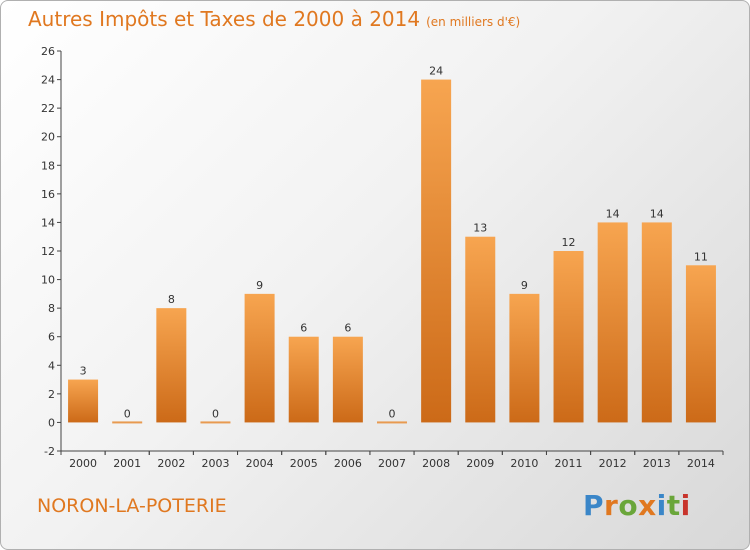  Describe the element at coordinates (524, 463) in the screenshot. I see `x-tick-label: 2010` at that location.